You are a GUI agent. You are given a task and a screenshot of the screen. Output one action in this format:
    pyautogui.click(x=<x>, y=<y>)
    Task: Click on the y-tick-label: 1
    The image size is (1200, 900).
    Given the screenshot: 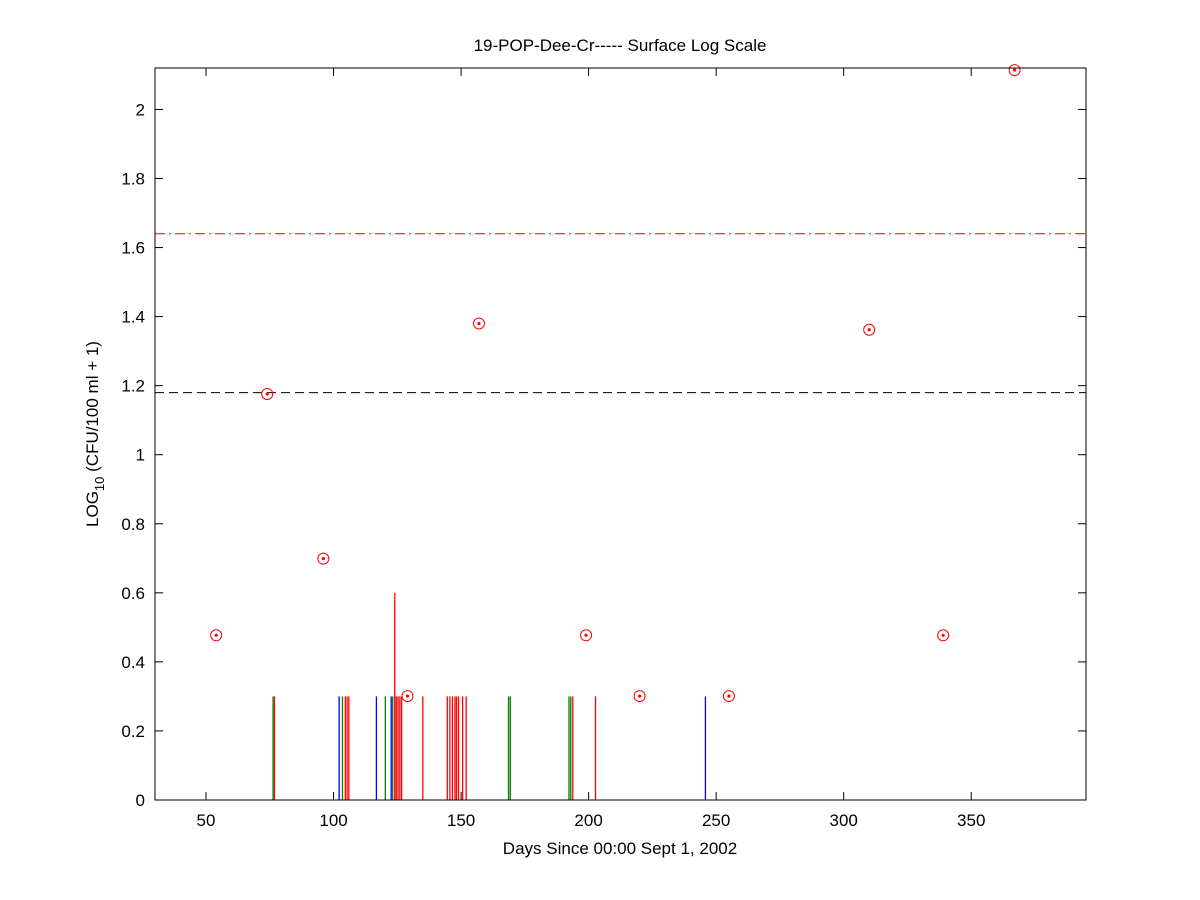 What is the action you would take?
    pyautogui.click(x=140, y=455)
    